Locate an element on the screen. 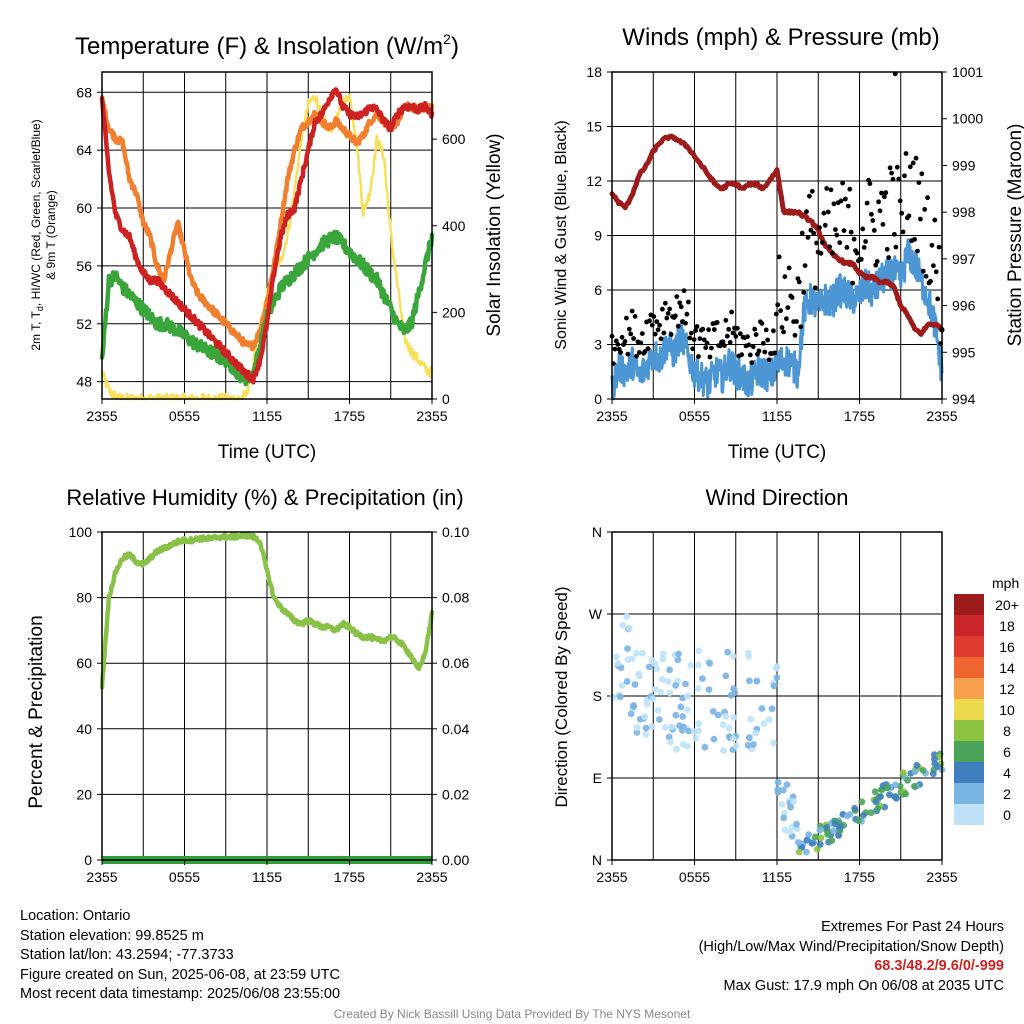  y-tick-label: 15 is located at coordinates (594, 127).